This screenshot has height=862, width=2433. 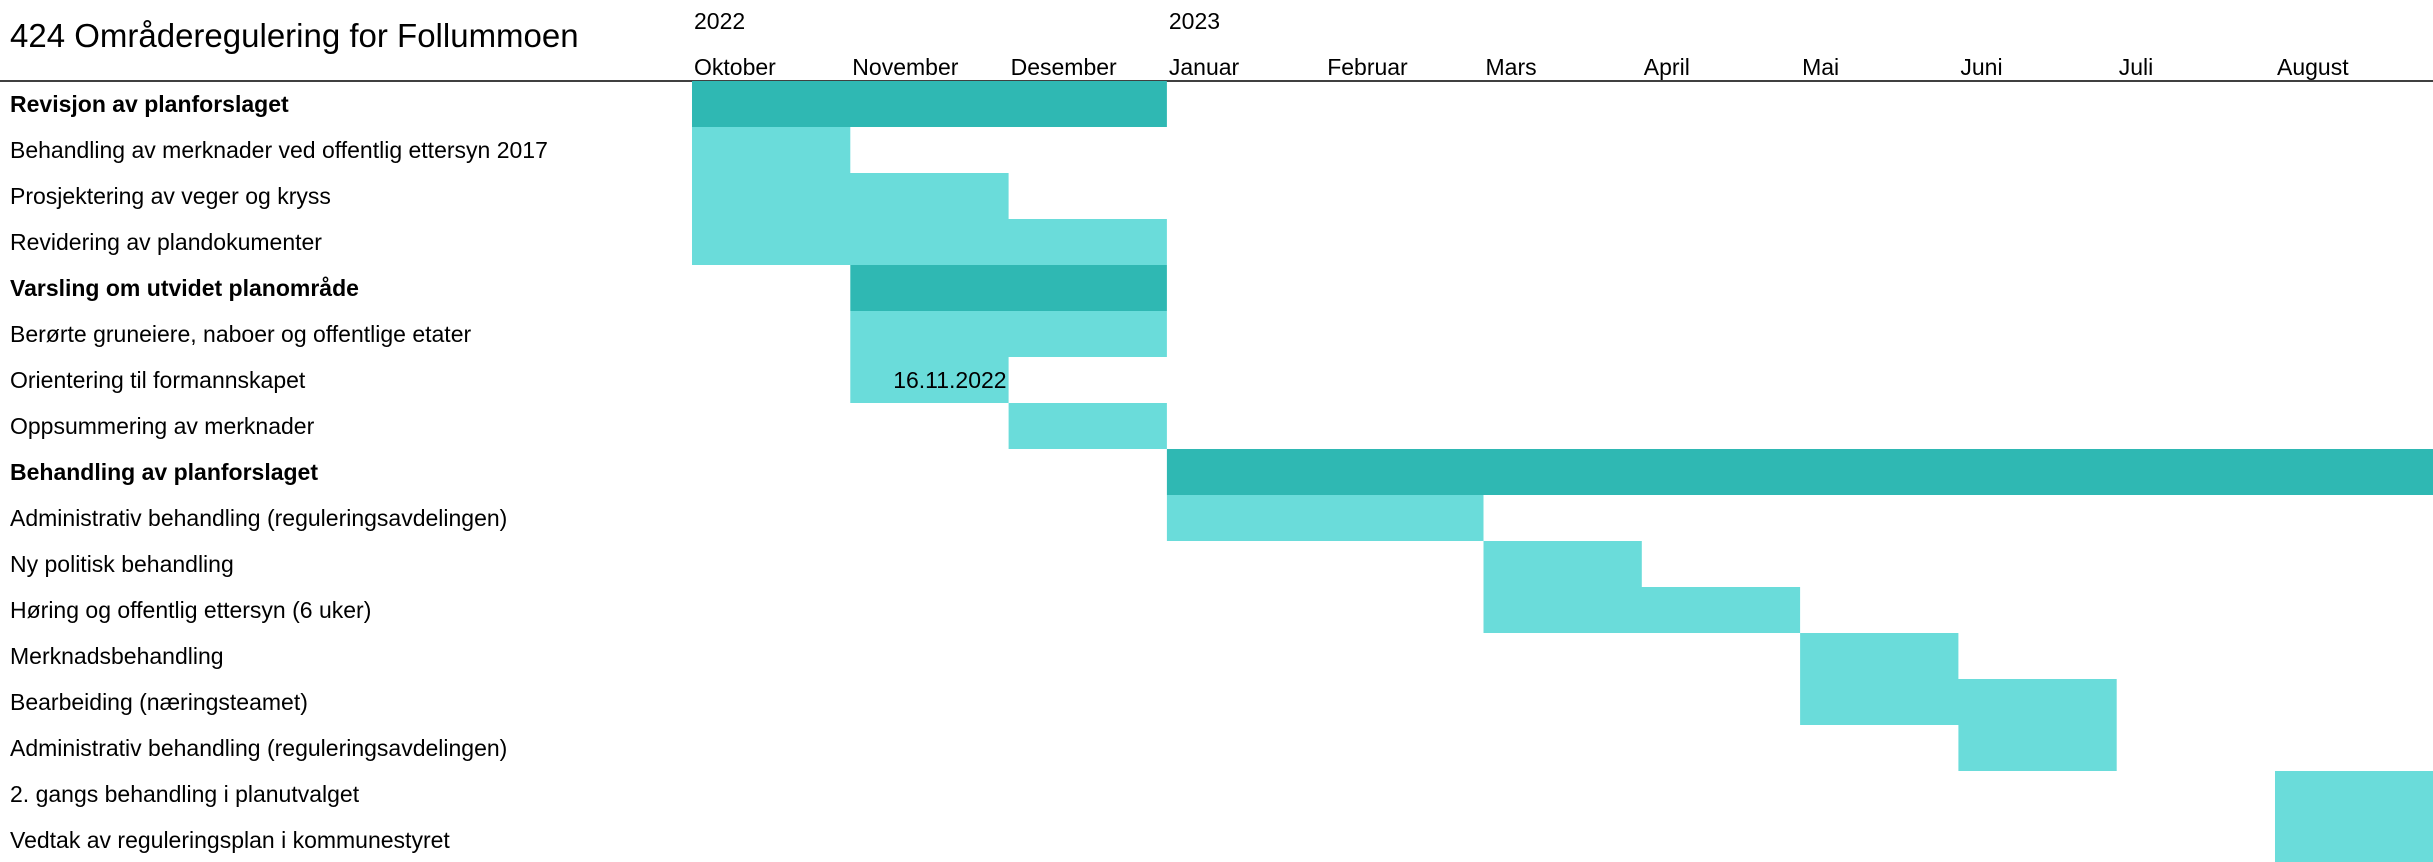 What do you see at coordinates (184, 288) in the screenshot?
I see `group-label: Varsling om utvidet planområde` at bounding box center [184, 288].